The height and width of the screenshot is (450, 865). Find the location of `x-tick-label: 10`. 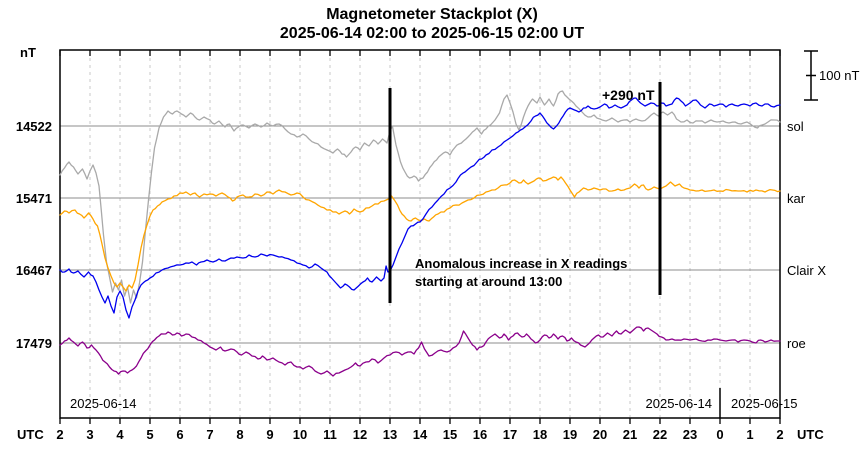

x-tick-label: 10 is located at coordinates (300, 434).